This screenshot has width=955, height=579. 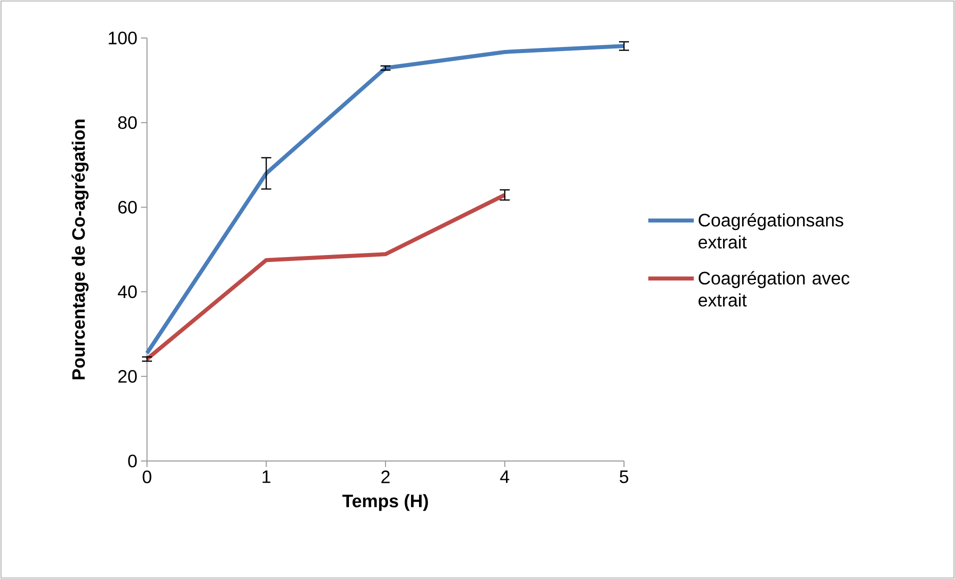 What do you see at coordinates (505, 476) in the screenshot?
I see `x-tick-label: 4` at bounding box center [505, 476].